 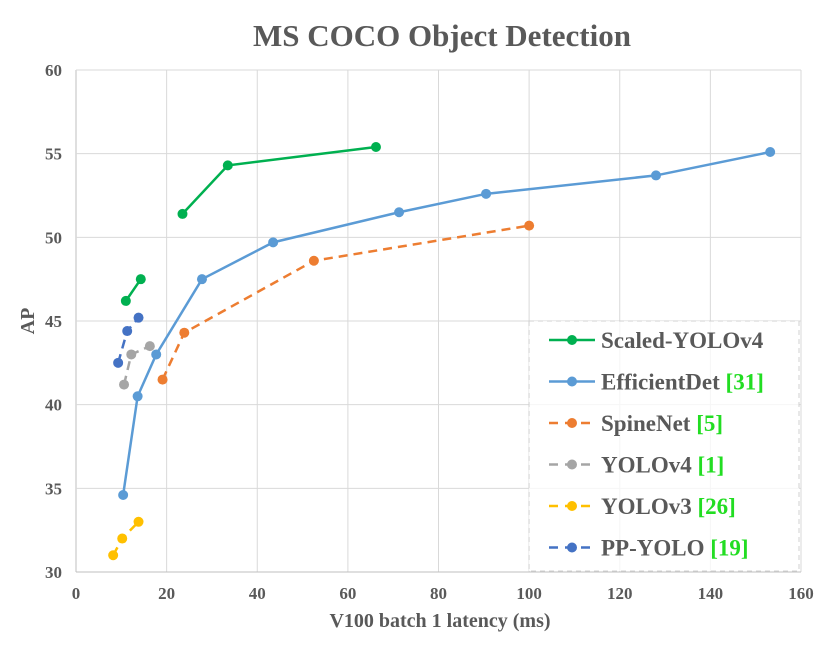 What do you see at coordinates (438, 593) in the screenshot?
I see `x-tick-label: 80` at bounding box center [438, 593].